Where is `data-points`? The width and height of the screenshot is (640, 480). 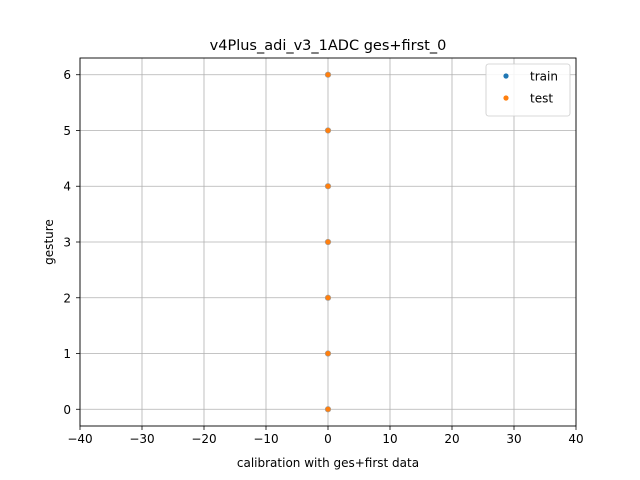
data-points is located at coordinates (328, 242).